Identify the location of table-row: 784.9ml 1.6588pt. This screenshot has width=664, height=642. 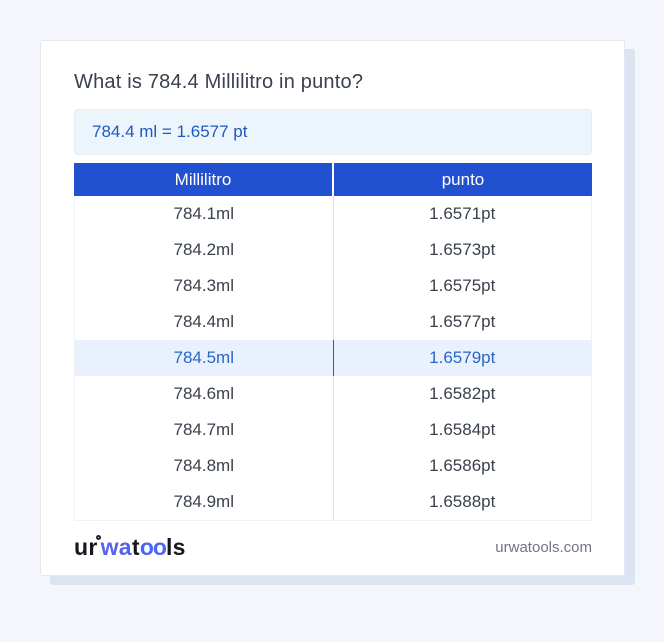
(333, 502).